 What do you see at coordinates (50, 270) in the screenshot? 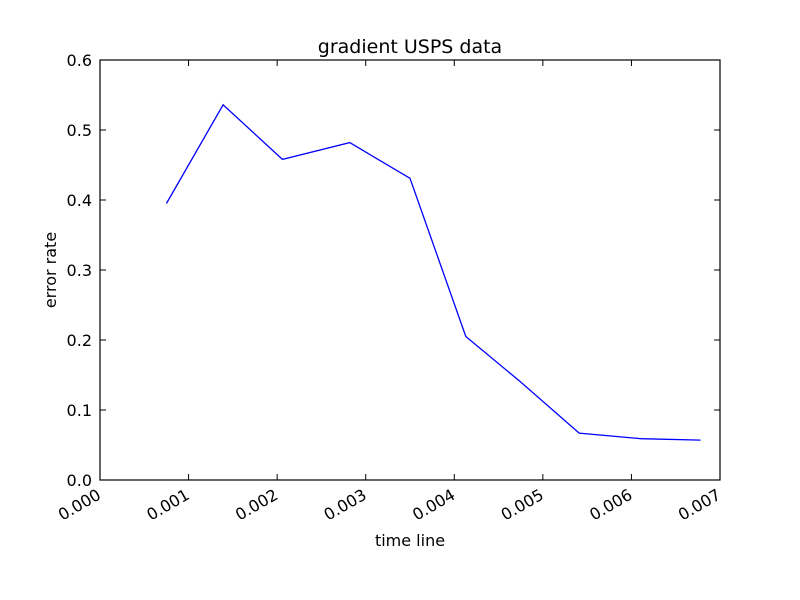
I see `y-axis-label: error rate` at bounding box center [50, 270].